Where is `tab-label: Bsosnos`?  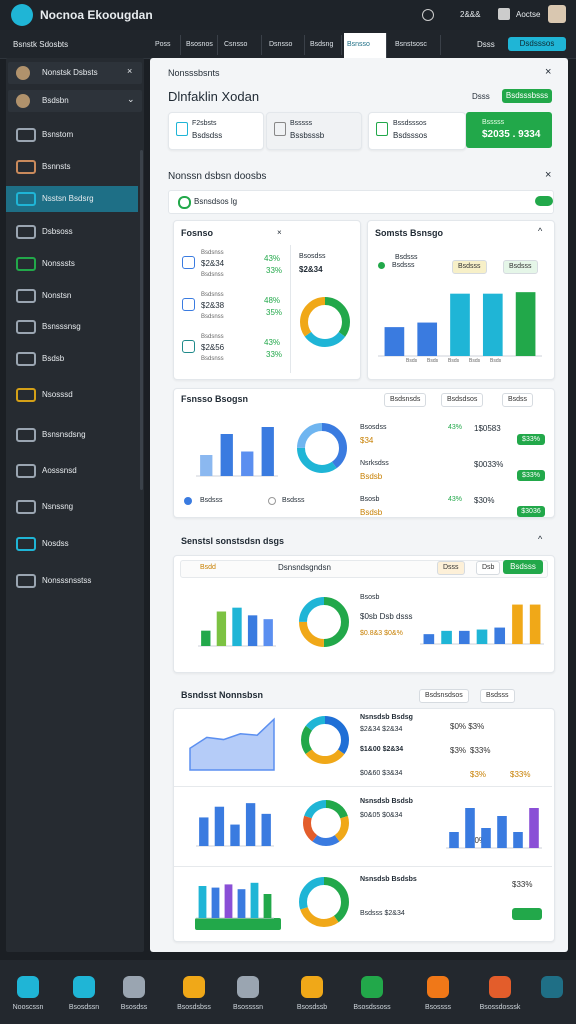
tab-label: Bsosnos is located at coordinates (199, 44).